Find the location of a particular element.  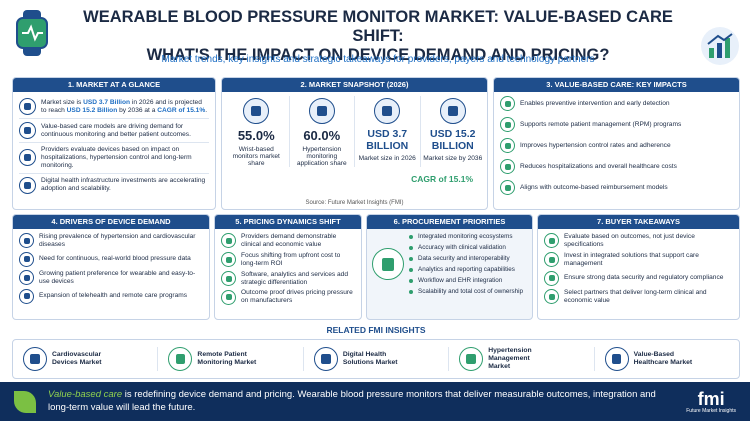

stat: USD 15.2 BILLION Market size by 2036 is located at coordinates (452, 132).